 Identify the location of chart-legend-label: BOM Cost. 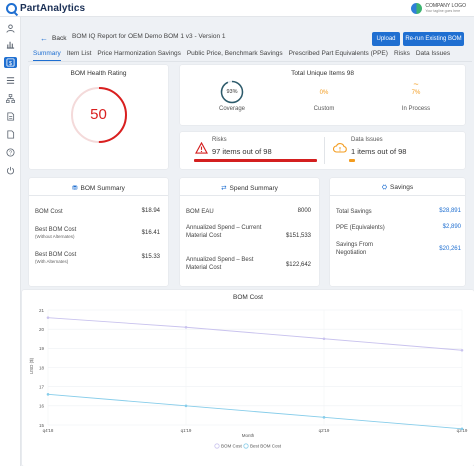
(232, 446).